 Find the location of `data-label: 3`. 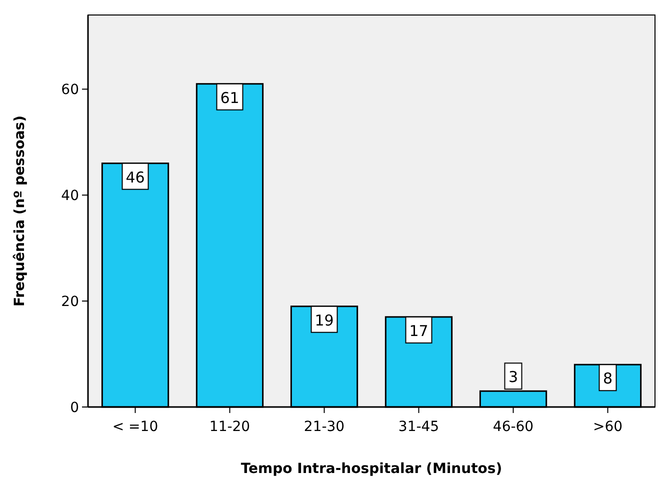

data-label: 3 is located at coordinates (513, 377).